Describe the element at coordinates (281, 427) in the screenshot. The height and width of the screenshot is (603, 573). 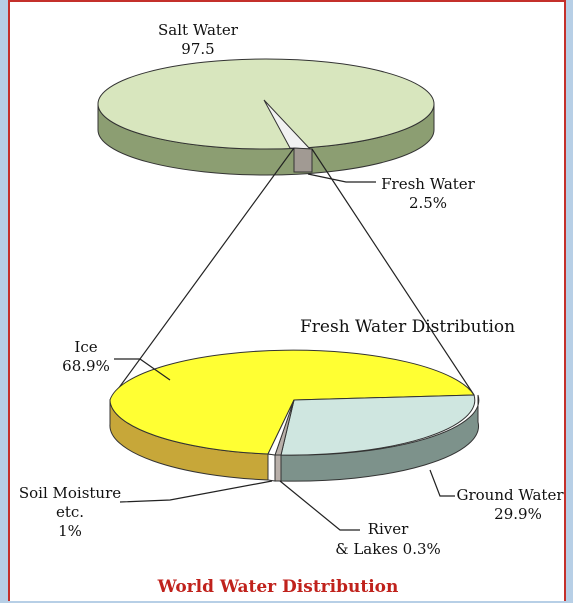
I see `soil-moisture-slice` at that location.